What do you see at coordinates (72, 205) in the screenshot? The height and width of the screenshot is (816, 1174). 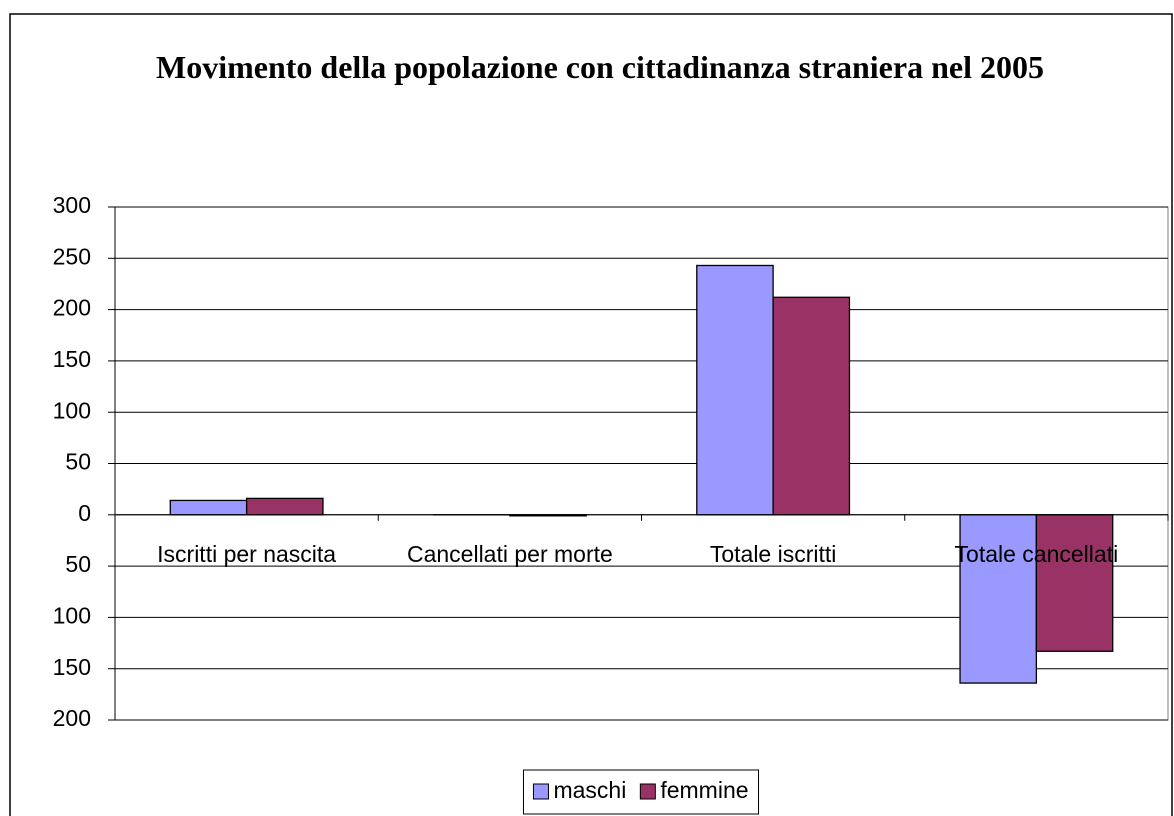 I see `y-tick-label: 300` at bounding box center [72, 205].